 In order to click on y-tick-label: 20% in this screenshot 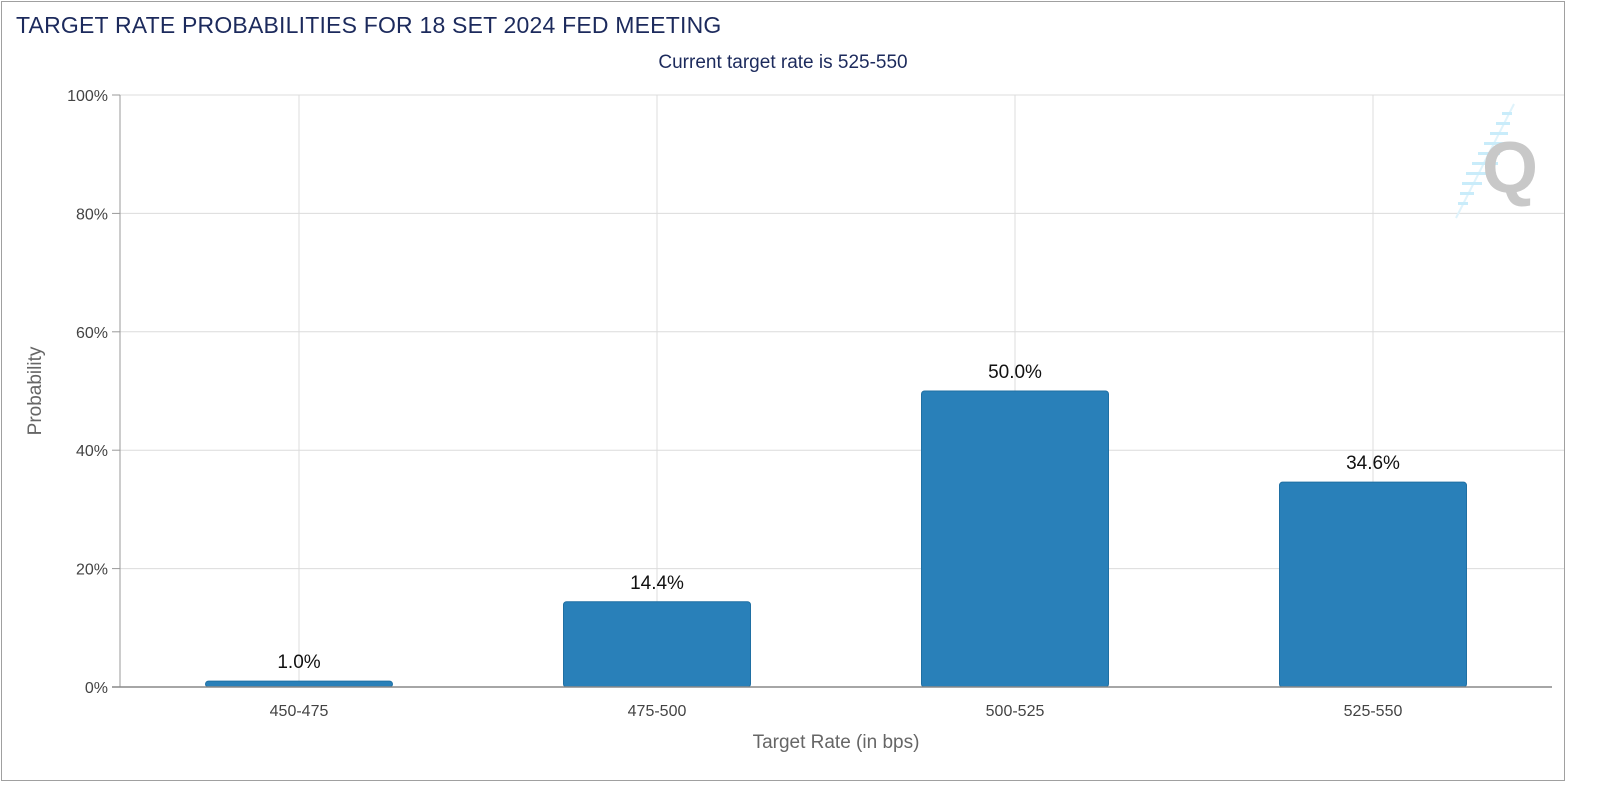, I will do `click(92, 570)`.